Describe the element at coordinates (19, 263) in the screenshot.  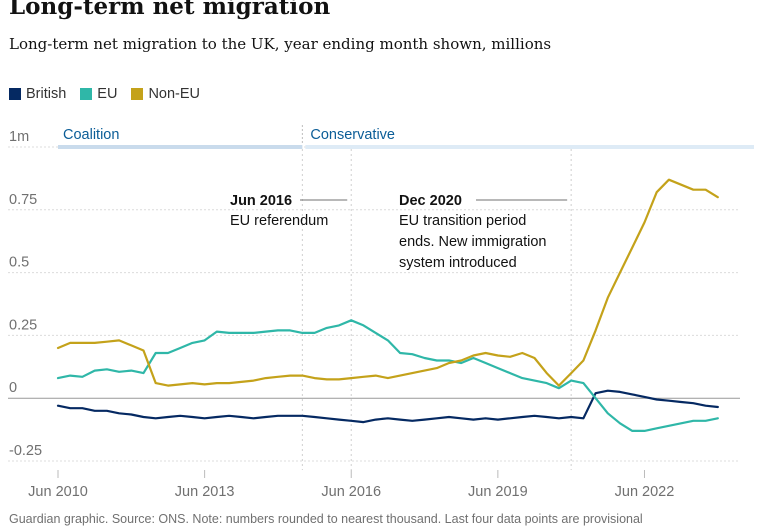
I see `y-tick-label: 0.5` at that location.